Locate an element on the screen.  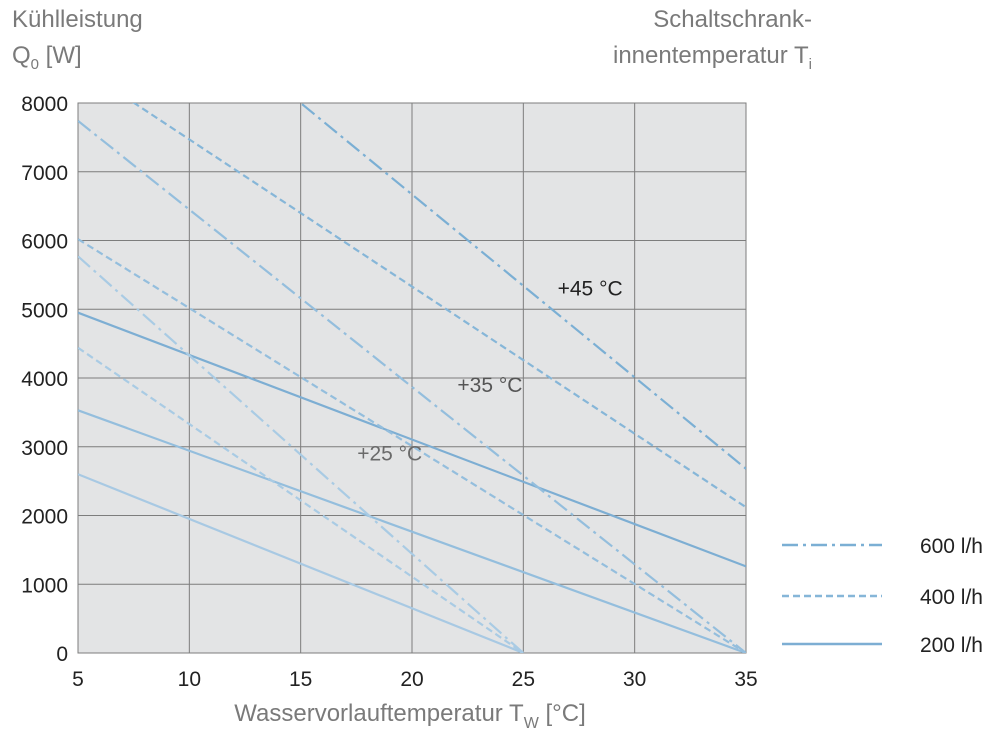
y-axis-title: Kühlleistung Q0 [W] is located at coordinates (77, 39).